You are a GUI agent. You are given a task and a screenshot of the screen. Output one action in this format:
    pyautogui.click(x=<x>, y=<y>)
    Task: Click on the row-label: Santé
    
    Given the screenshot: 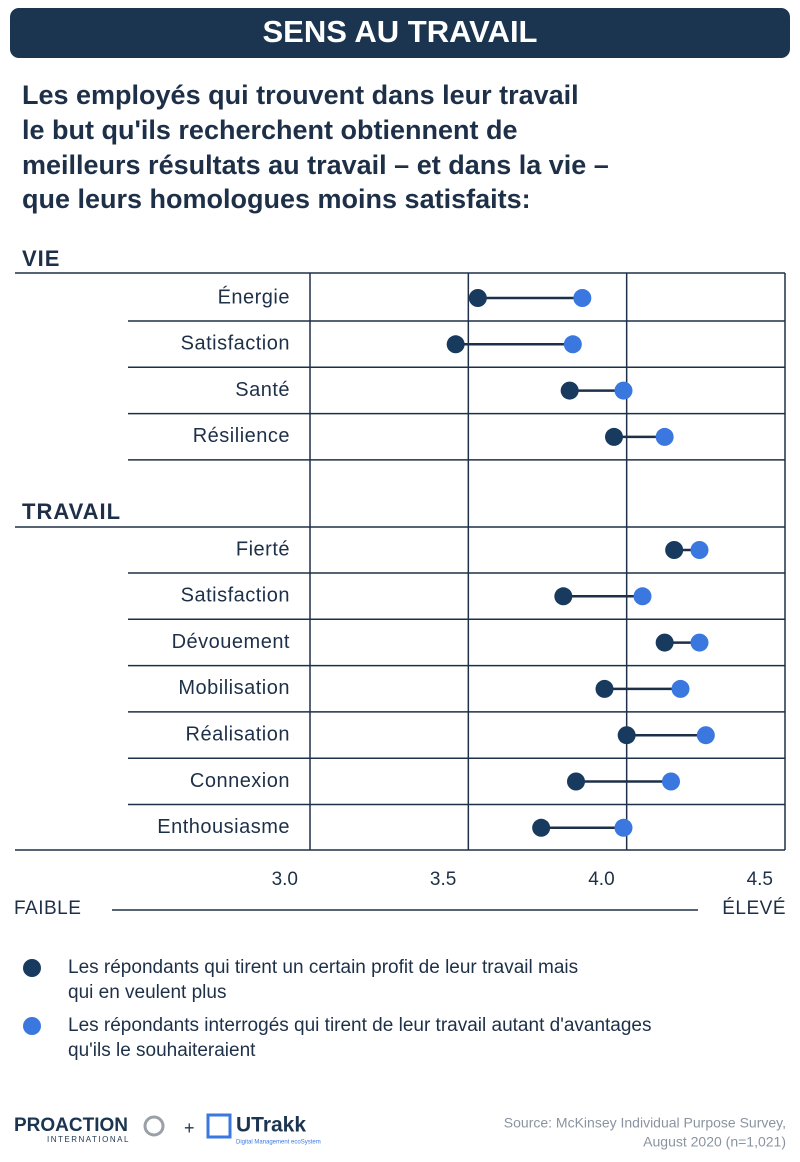 What is the action you would take?
    pyautogui.click(x=262, y=390)
    